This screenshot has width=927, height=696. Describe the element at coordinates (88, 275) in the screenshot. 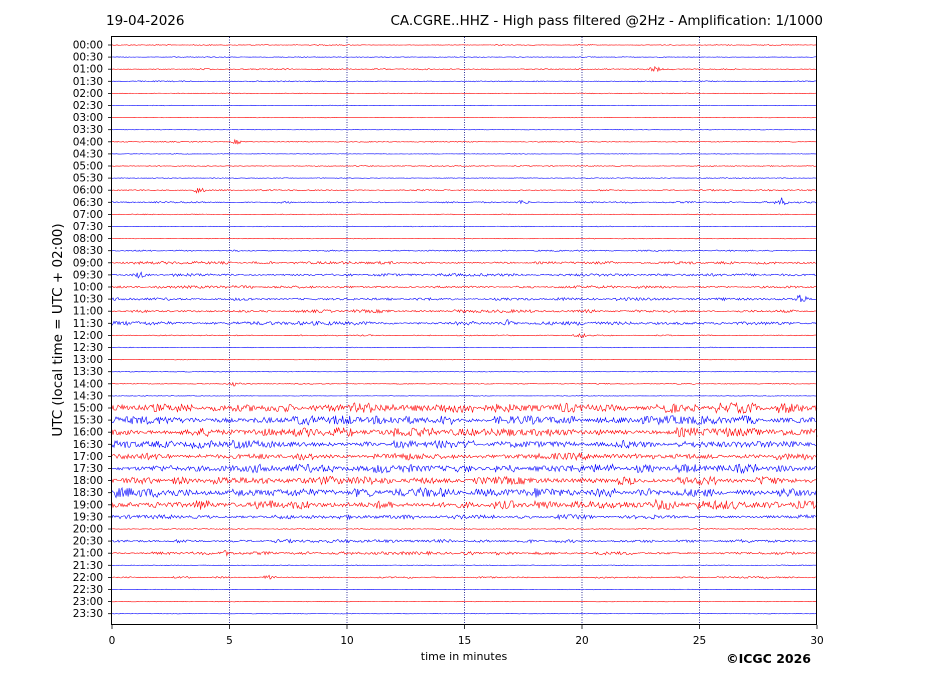

I see `y-tick-label: 09:30` at that location.